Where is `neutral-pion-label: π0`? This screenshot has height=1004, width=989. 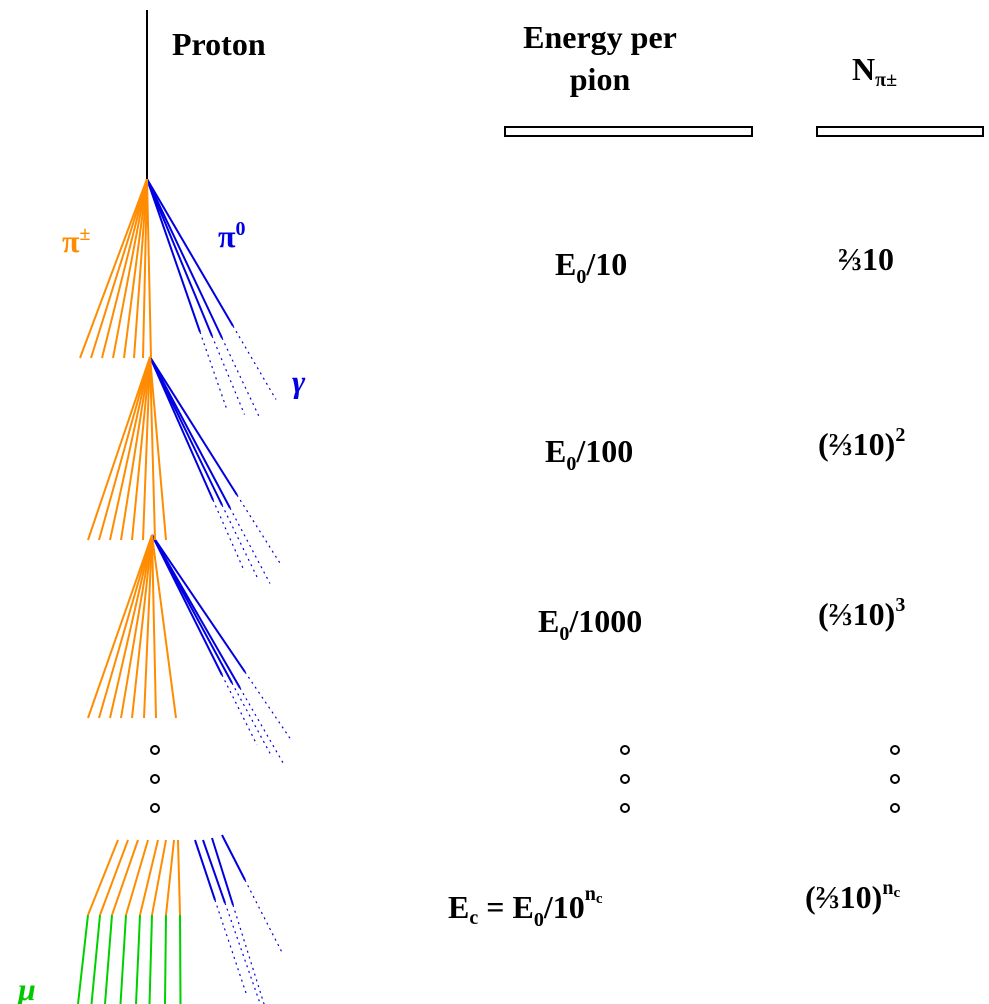
neutral-pion-label: π0 is located at coordinates (232, 236).